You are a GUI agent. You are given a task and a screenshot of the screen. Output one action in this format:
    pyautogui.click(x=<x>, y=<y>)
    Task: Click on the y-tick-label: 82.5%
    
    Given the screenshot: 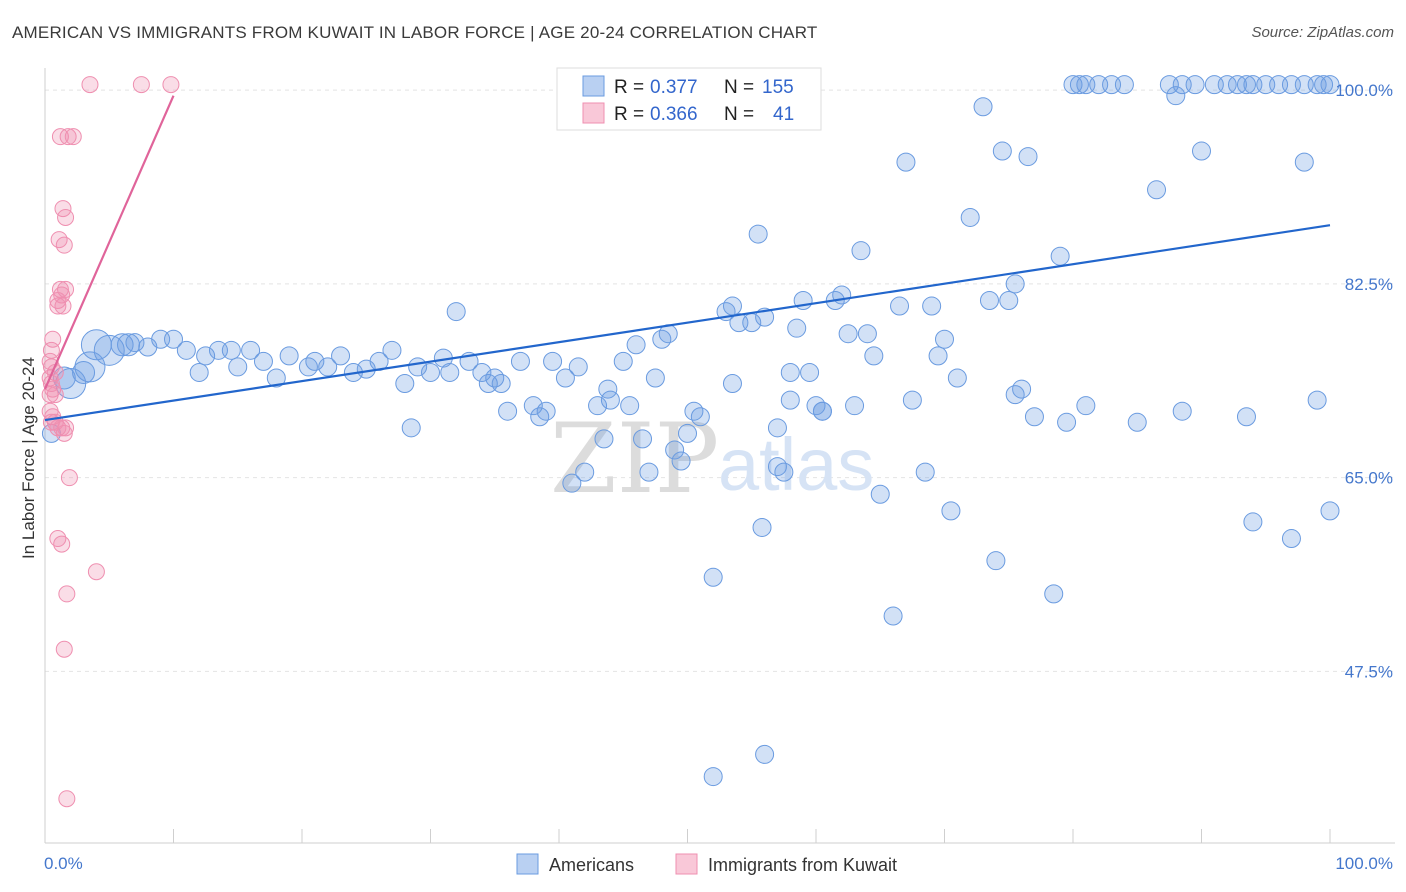 What is the action you would take?
    pyautogui.click(x=1369, y=284)
    